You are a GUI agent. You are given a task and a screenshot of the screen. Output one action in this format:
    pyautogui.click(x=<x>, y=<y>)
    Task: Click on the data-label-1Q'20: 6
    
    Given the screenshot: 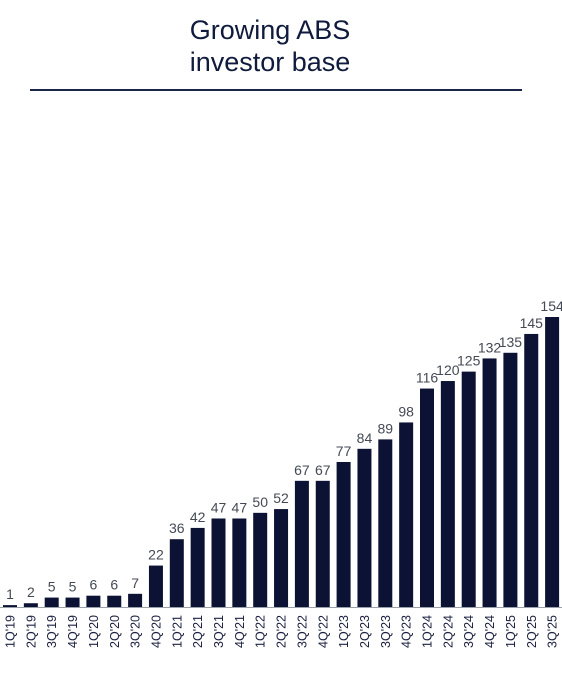 What is the action you would take?
    pyautogui.click(x=94, y=585)
    